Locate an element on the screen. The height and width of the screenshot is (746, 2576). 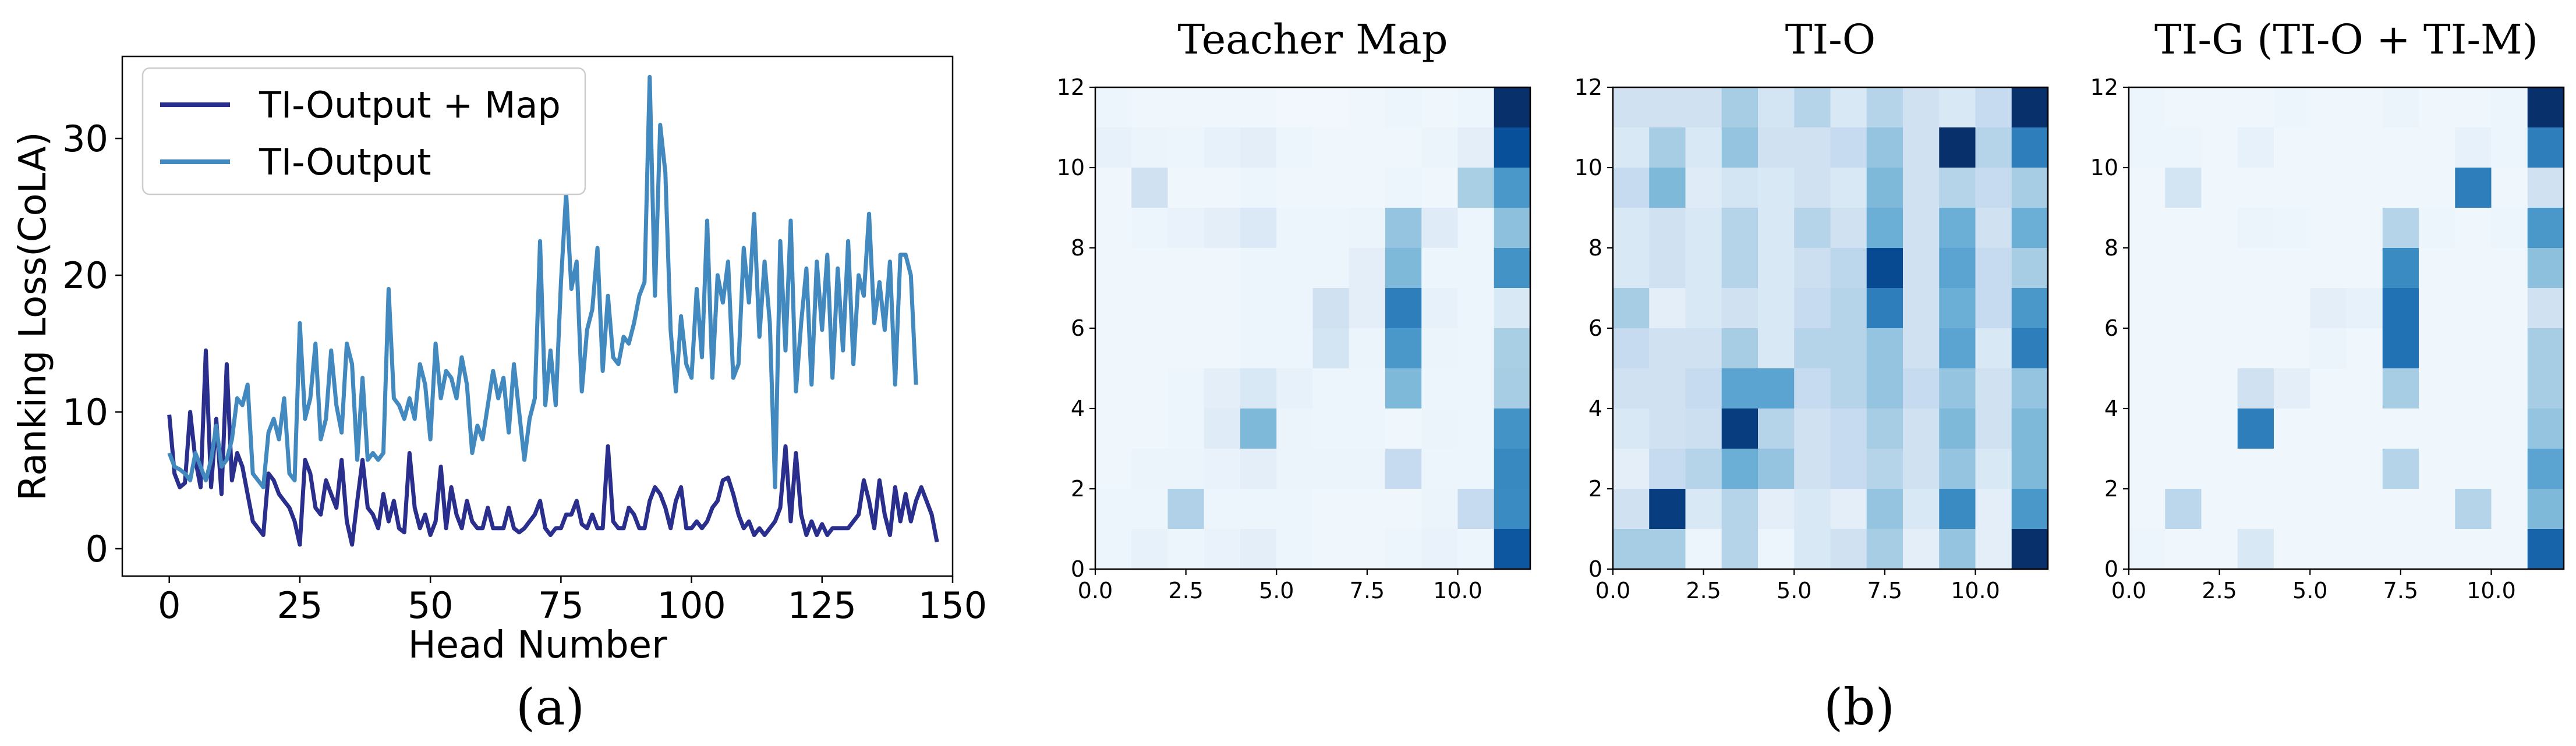
y-axis-label: Ranking Loss(CoLA) is located at coordinates (33, 316).